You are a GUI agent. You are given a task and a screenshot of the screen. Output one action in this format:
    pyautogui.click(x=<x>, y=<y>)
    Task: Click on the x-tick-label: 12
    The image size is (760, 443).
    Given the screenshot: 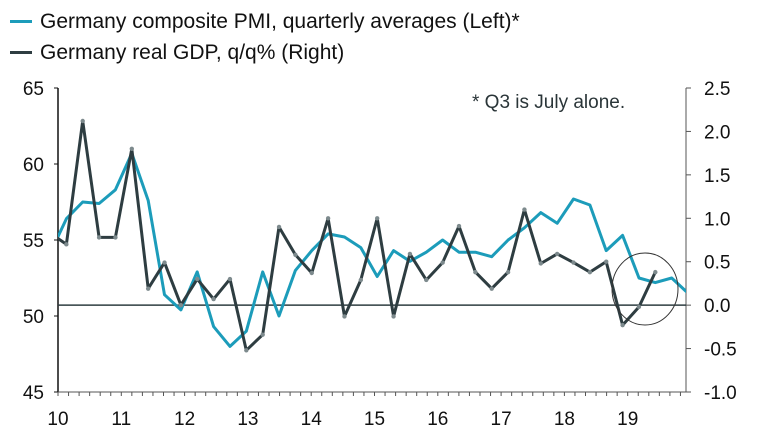 What is the action you would take?
    pyautogui.click(x=184, y=419)
    